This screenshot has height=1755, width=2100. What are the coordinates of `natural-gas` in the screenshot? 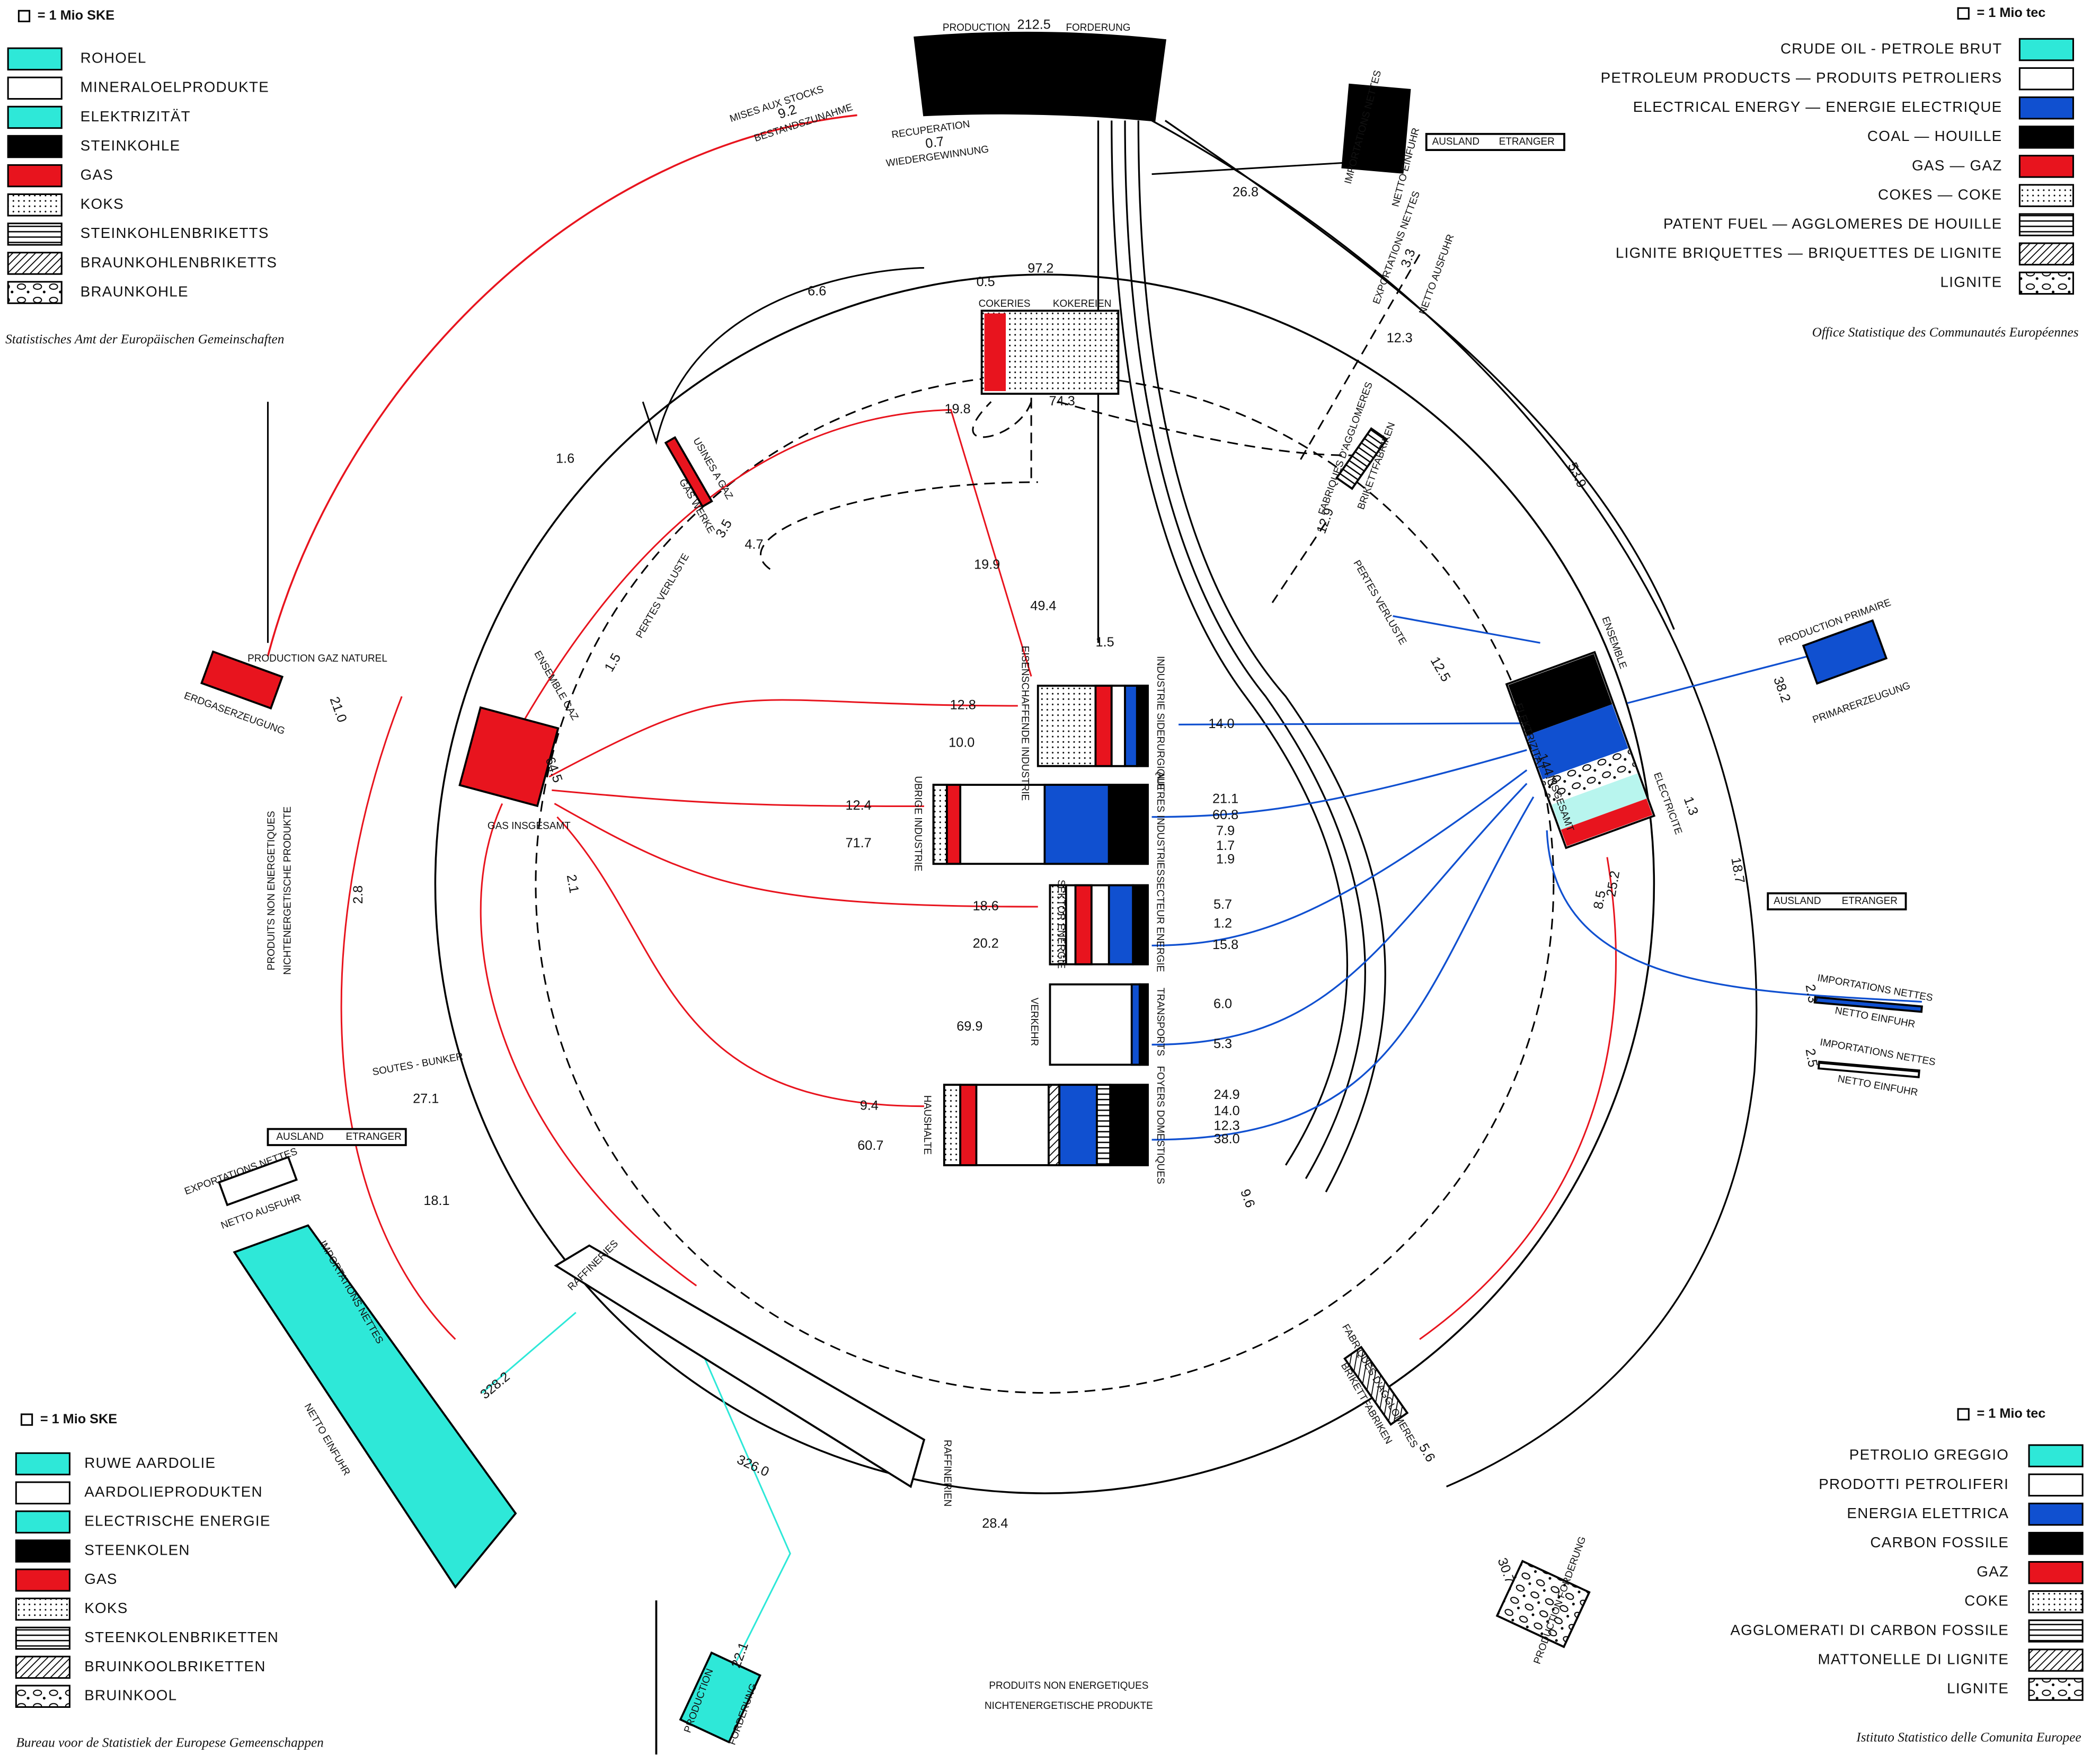 It's located at (242, 680).